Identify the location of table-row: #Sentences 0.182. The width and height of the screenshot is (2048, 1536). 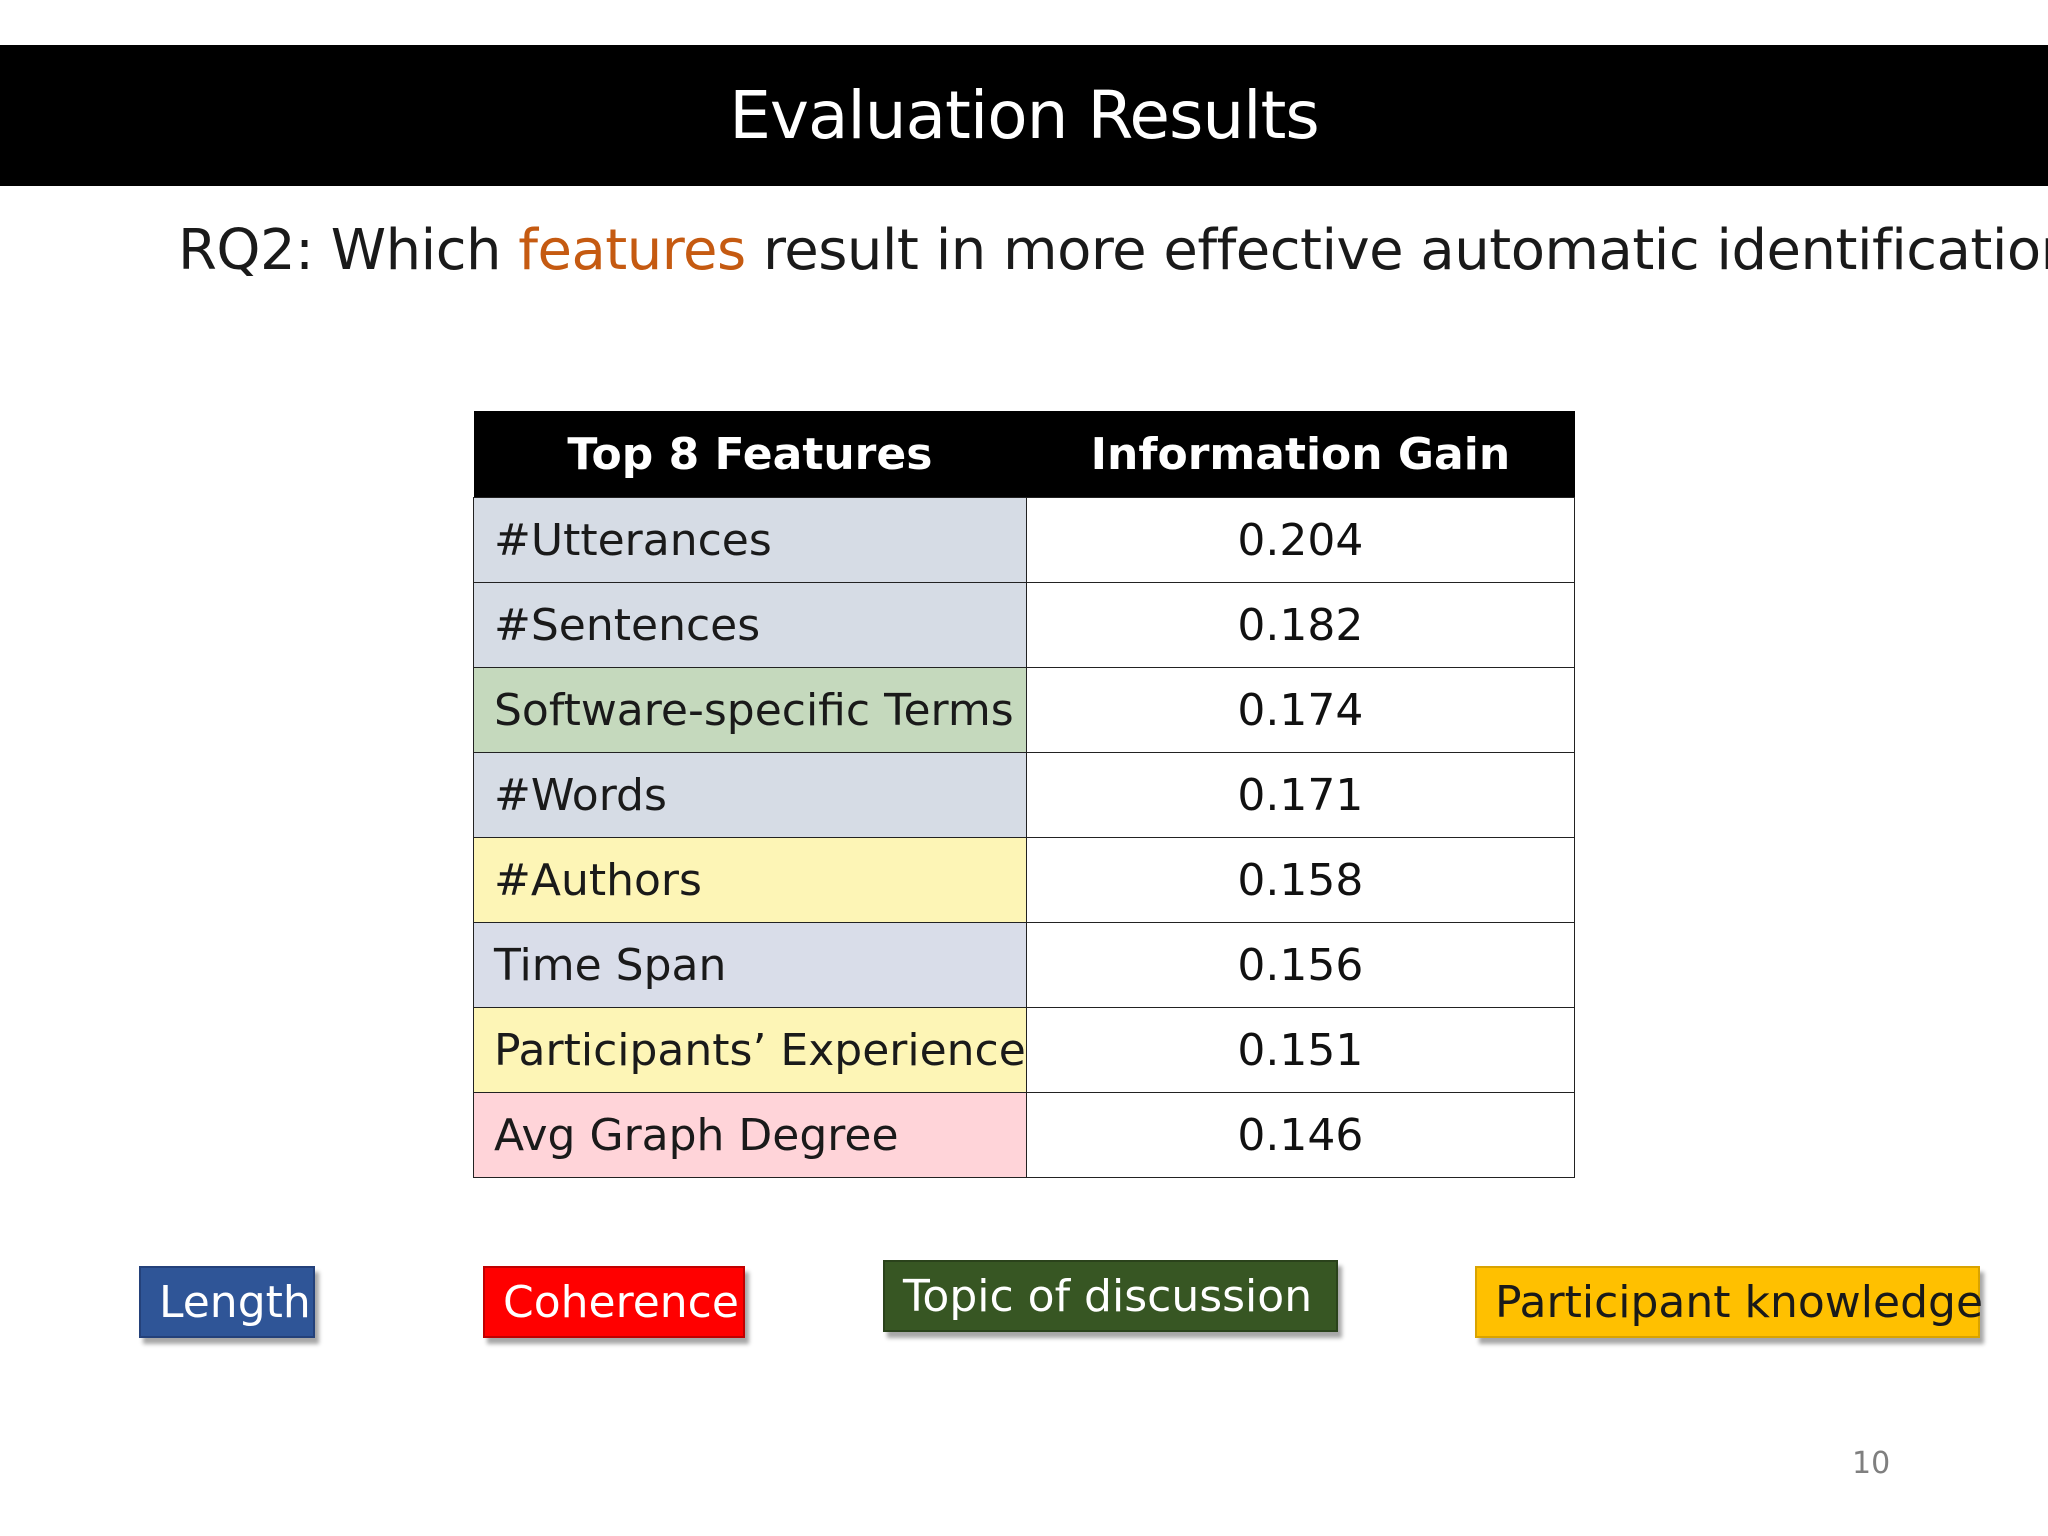
(1024, 625).